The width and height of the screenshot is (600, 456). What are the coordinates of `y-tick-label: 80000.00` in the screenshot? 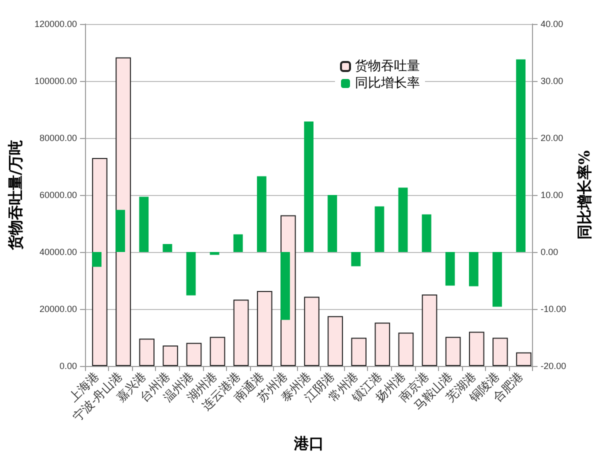 It's located at (58, 138).